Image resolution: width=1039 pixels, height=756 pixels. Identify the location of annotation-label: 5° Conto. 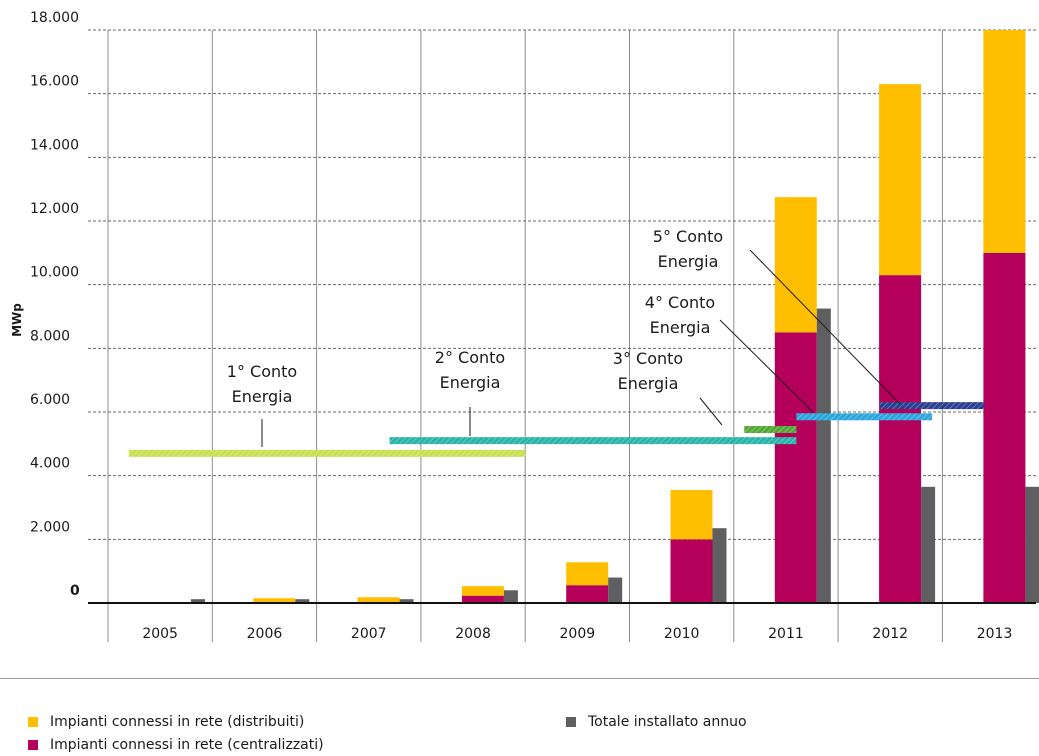
(688, 236).